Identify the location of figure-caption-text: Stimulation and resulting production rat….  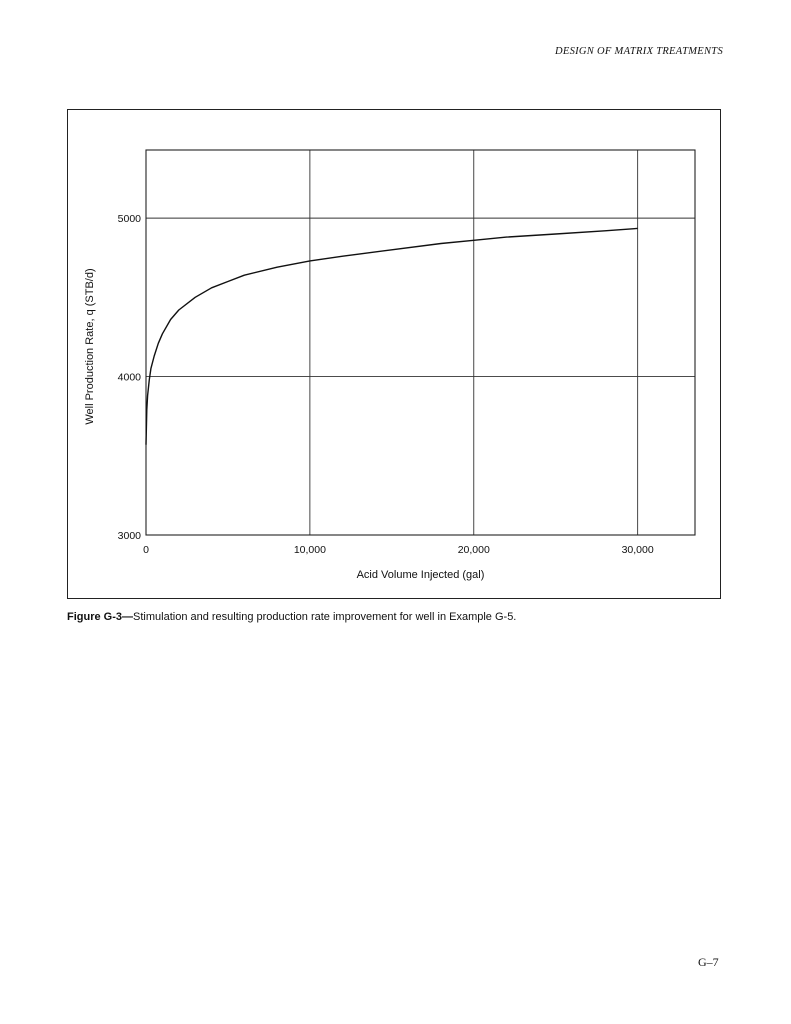
(325, 617).